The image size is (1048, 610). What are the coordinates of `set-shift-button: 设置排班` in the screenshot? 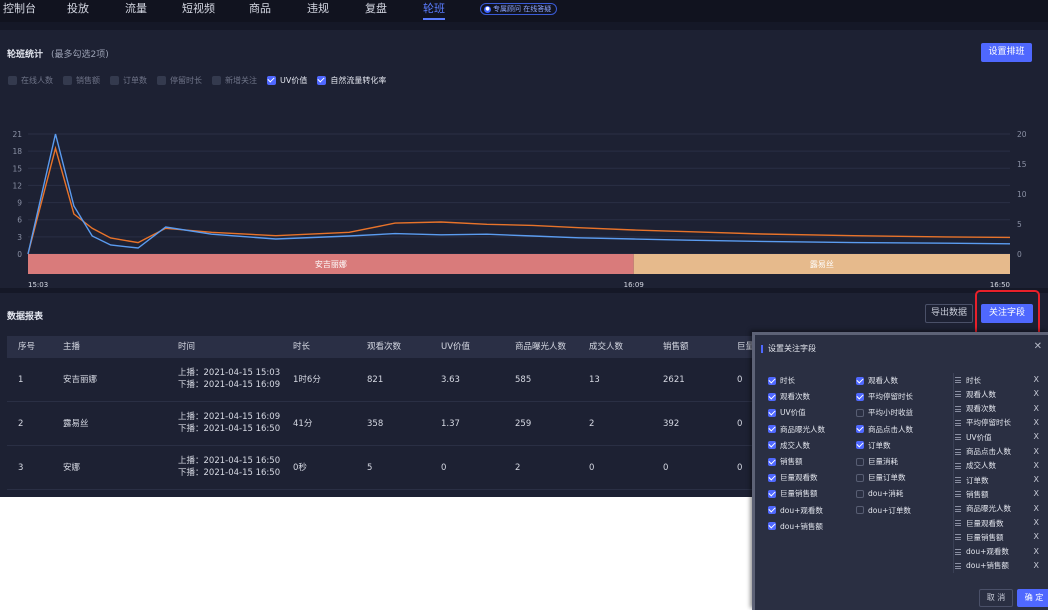 It's located at (1006, 52).